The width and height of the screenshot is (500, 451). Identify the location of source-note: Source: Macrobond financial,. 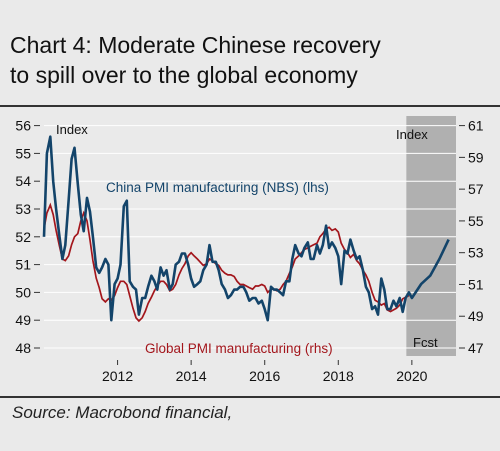
(122, 412).